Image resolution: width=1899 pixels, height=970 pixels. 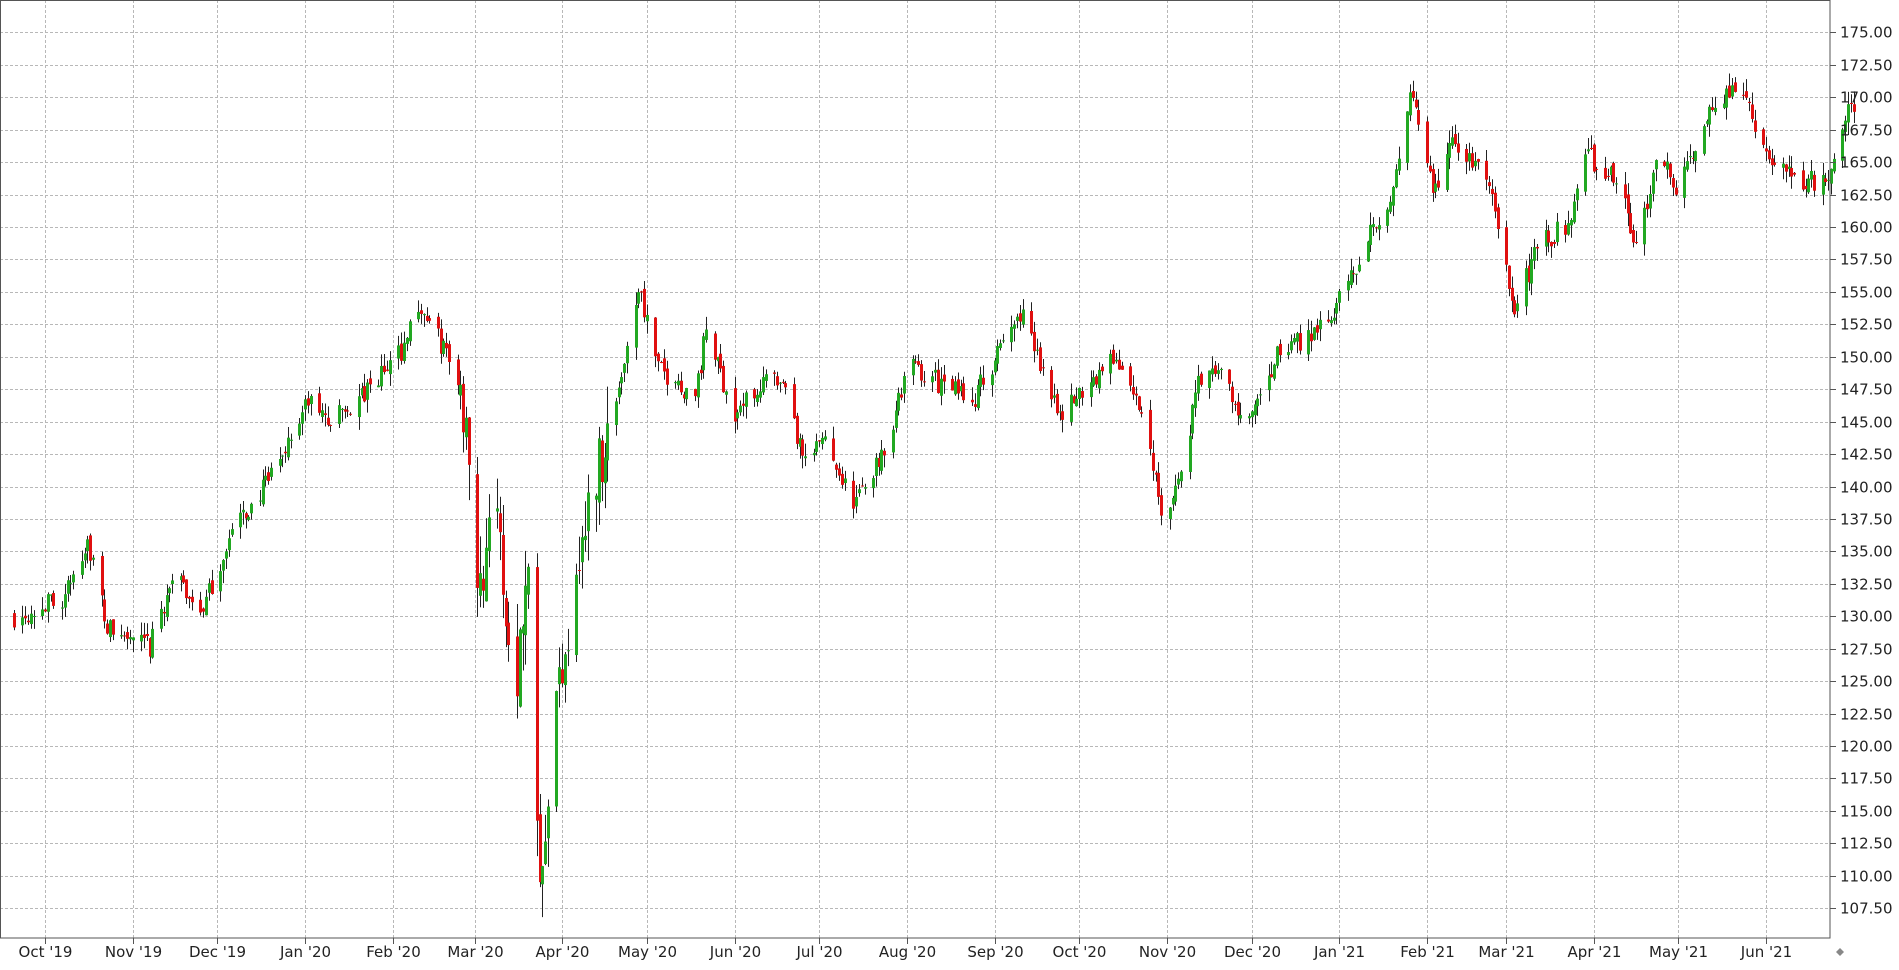 What do you see at coordinates (1866, 358) in the screenshot?
I see `y-tick-label: 150.00` at bounding box center [1866, 358].